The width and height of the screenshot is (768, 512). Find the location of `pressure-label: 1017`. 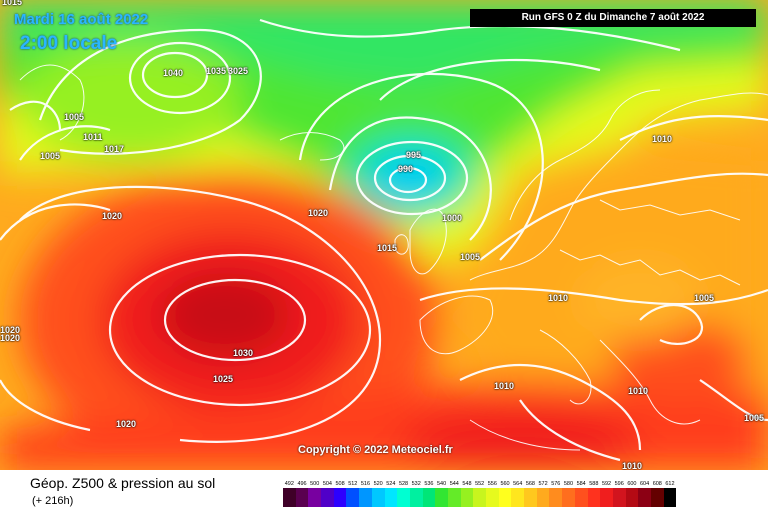

pressure-label: 1017 is located at coordinates (114, 149).